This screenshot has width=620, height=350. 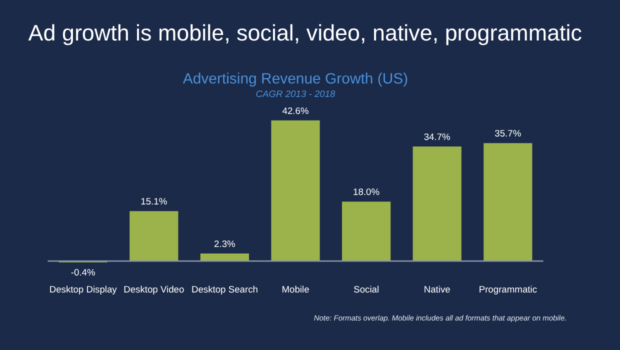 What do you see at coordinates (295, 111) in the screenshot?
I see `data-label: 42.6%` at bounding box center [295, 111].